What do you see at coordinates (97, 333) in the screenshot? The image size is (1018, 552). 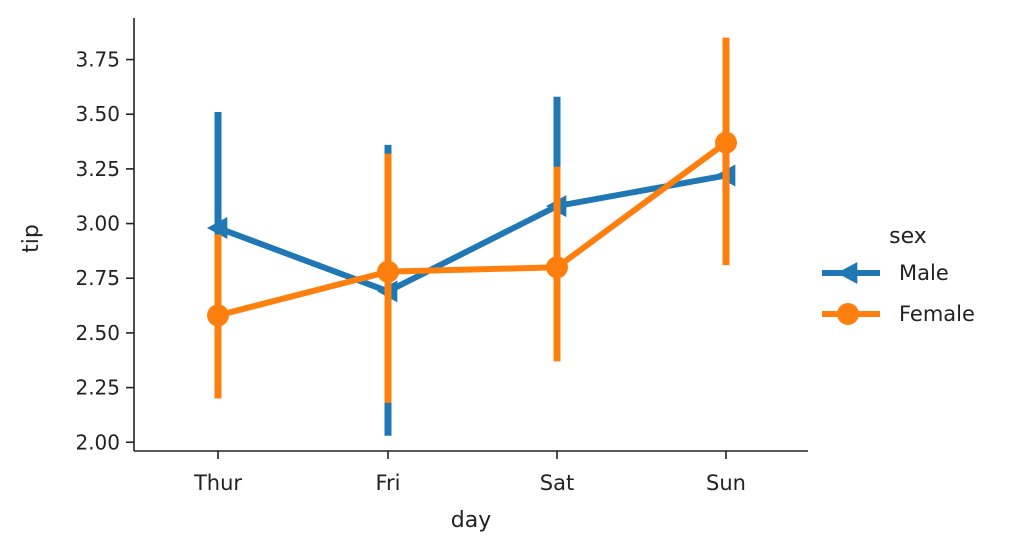 I see `y-tick-label: 2.50` at bounding box center [97, 333].